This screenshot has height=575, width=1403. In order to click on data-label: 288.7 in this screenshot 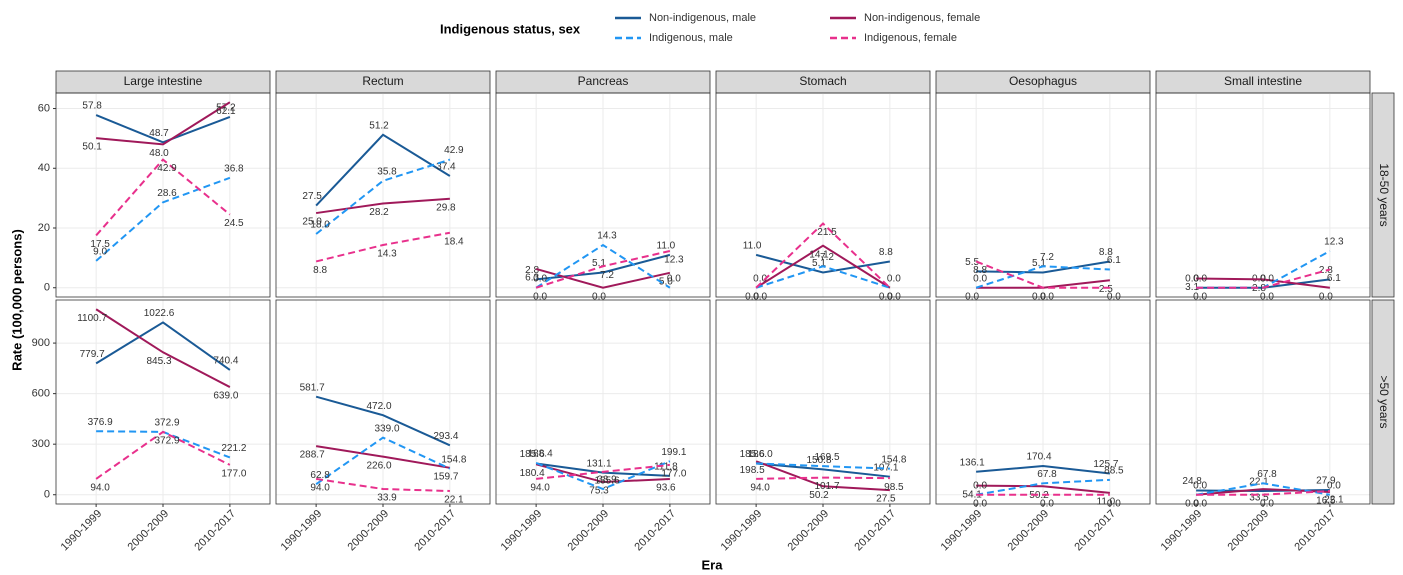, I will do `click(312, 455)`.